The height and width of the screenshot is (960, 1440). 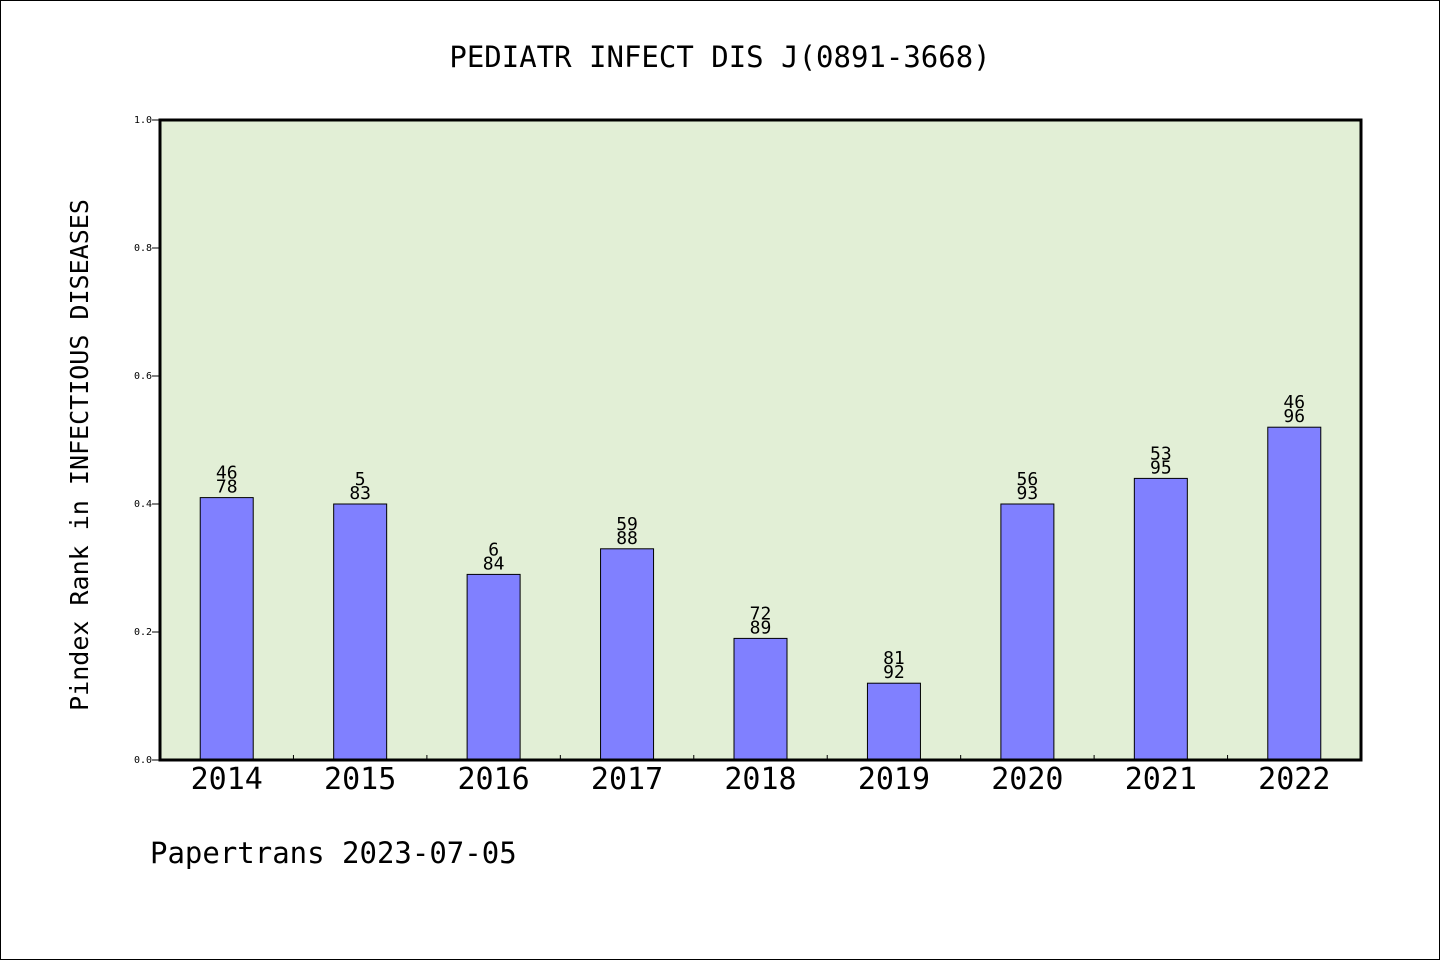 I want to click on chart-title: PEDIATR INFECT DIS J(0891-3668), so click(x=719, y=57).